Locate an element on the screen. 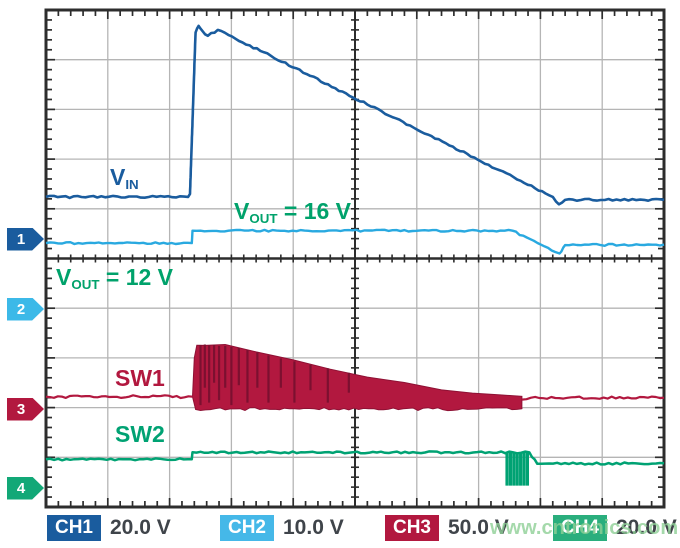 This screenshot has height=548, width=680. channel-badge-ch4: CH4 is located at coordinates (580, 527).